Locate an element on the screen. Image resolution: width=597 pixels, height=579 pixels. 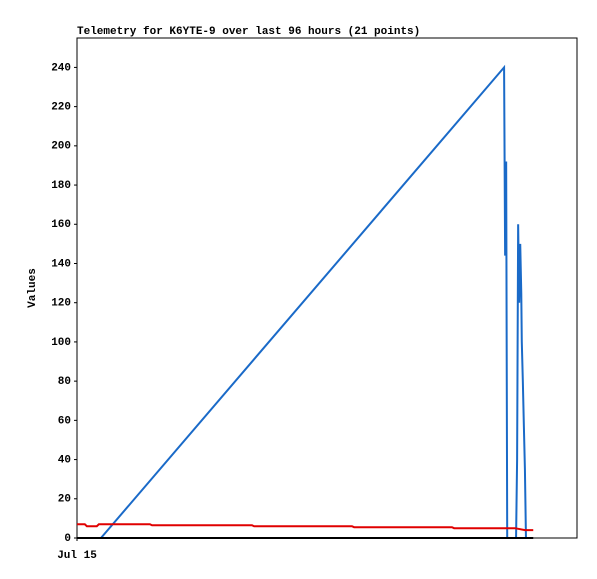
series-line is located at coordinates (305, 527).